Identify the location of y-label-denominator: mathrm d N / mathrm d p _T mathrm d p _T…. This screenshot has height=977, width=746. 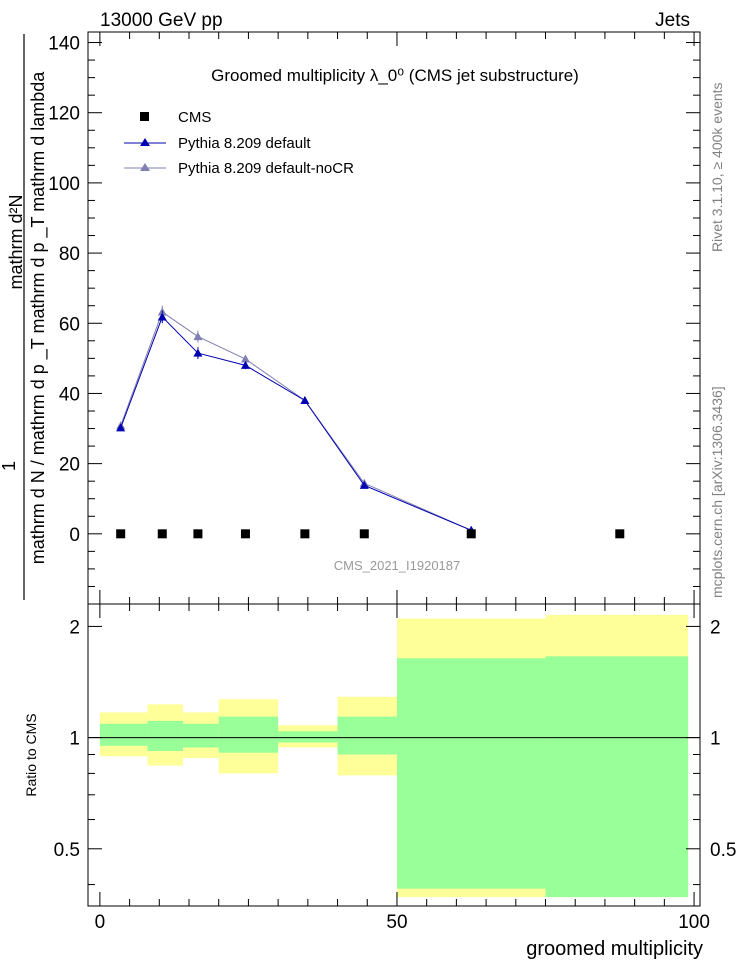
(38, 317).